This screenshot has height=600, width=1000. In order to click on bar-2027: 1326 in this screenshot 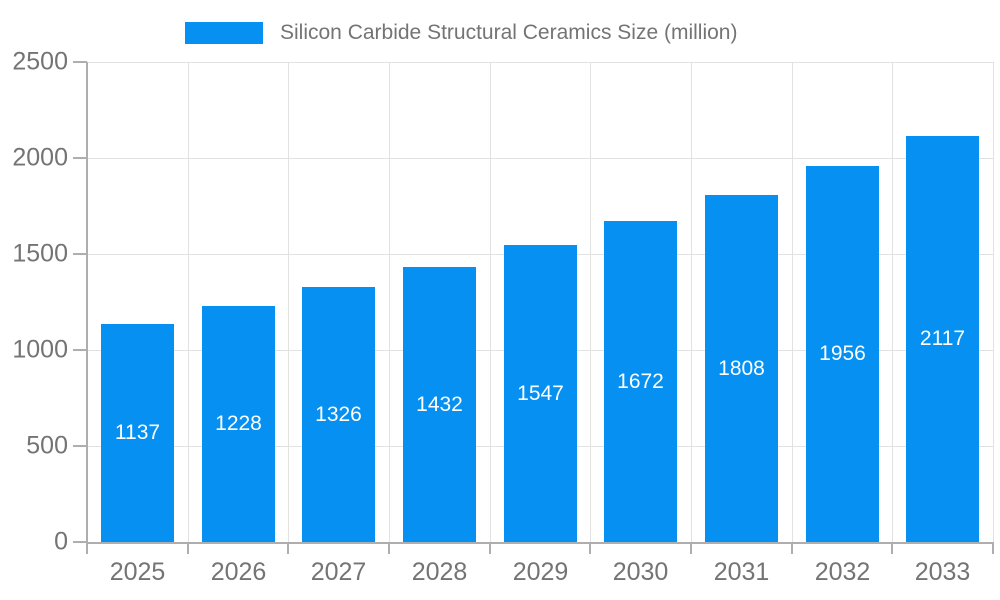, I will do `click(338, 414)`.